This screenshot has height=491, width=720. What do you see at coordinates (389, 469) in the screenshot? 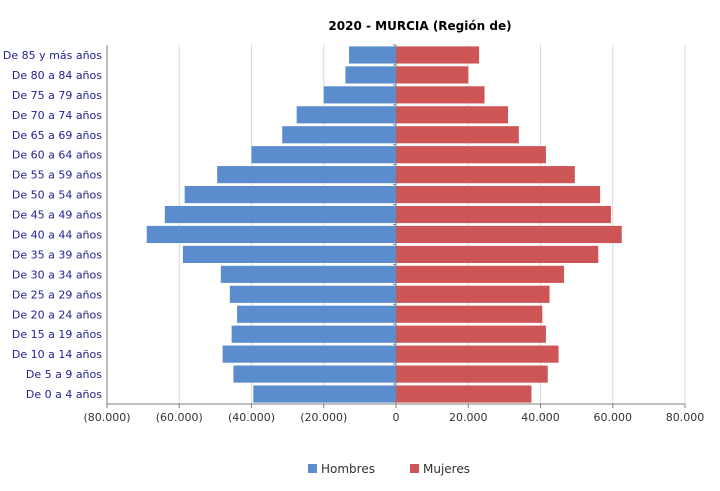
I see `legend: Hombres Mujeres` at bounding box center [389, 469].